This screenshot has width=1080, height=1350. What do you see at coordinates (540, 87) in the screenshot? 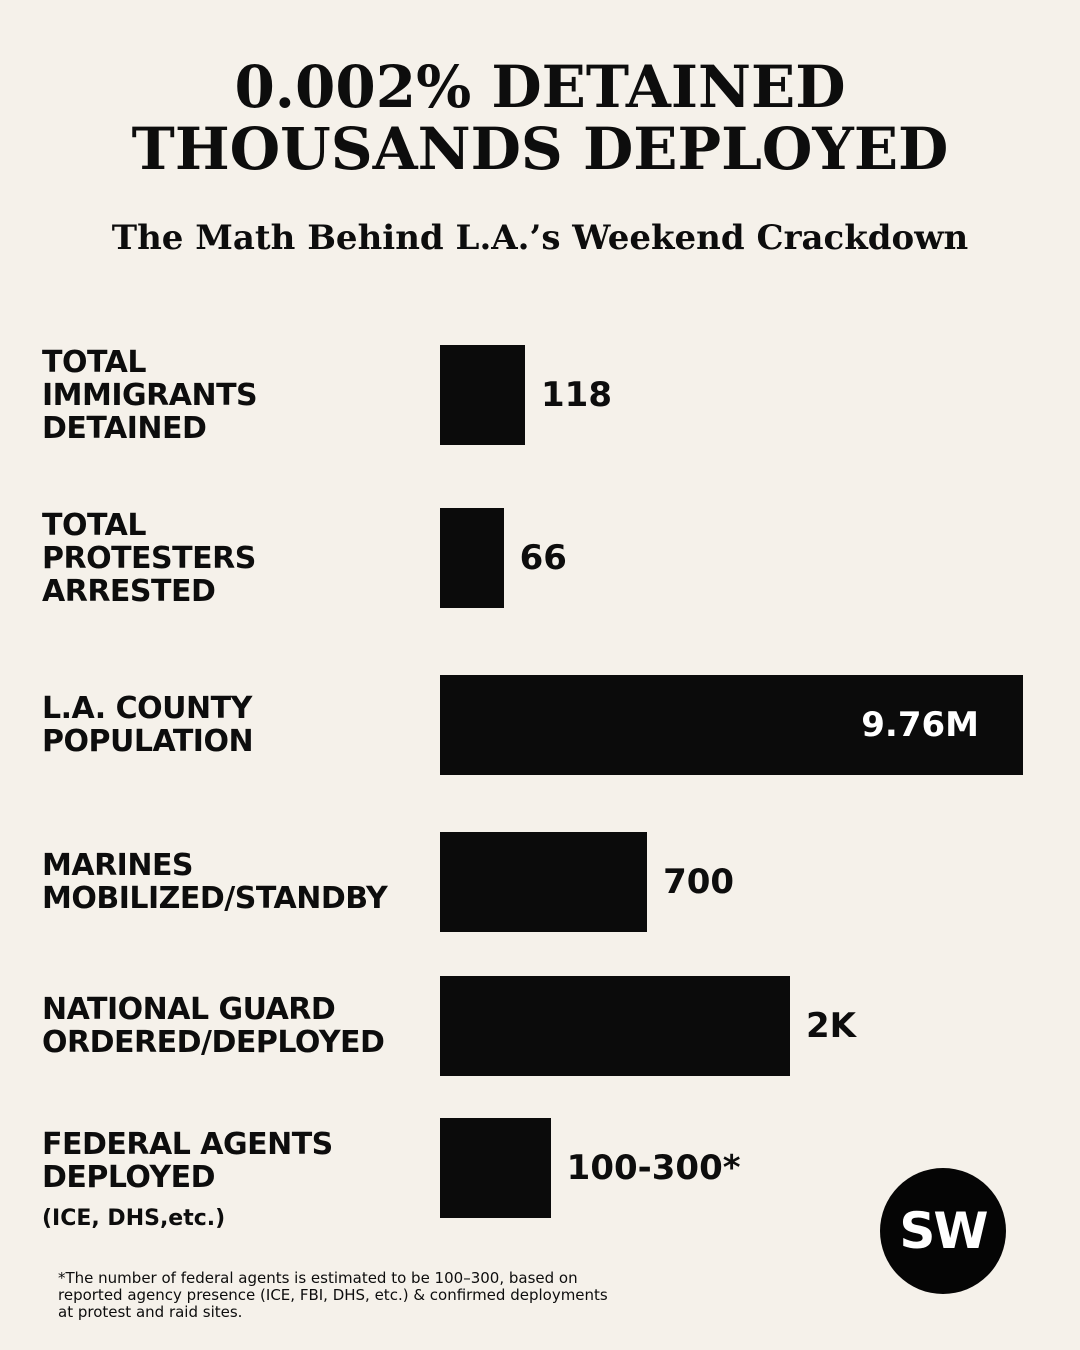
I see `chart-title-line-1: 0.002% DETAINED` at bounding box center [540, 87].